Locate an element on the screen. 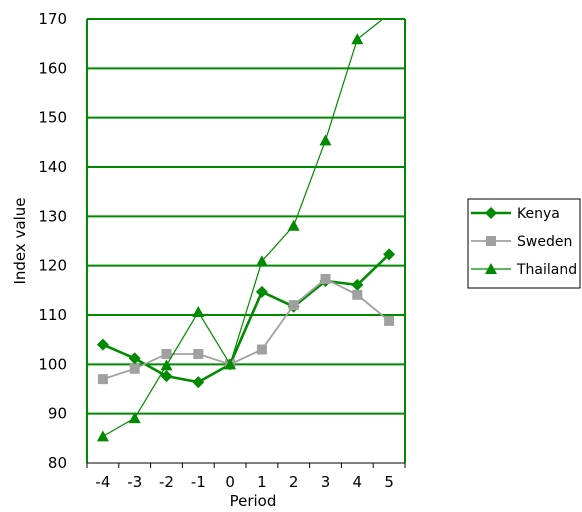 This screenshot has width=582, height=512. x-tick-label: 3 is located at coordinates (326, 482).